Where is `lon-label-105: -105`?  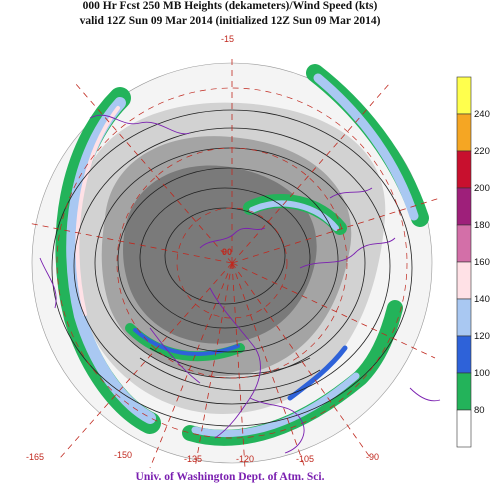 lon-label-105: -105 is located at coordinates (305, 459).